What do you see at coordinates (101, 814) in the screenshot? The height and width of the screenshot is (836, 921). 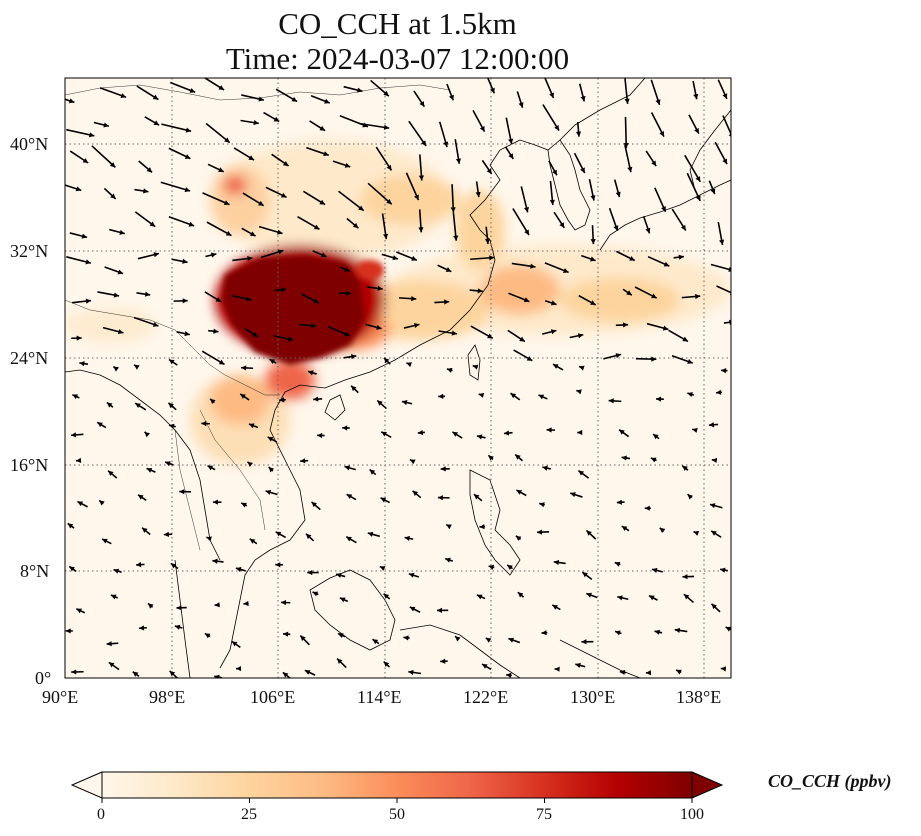 I see `colorbar-tick-0: 0` at bounding box center [101, 814].